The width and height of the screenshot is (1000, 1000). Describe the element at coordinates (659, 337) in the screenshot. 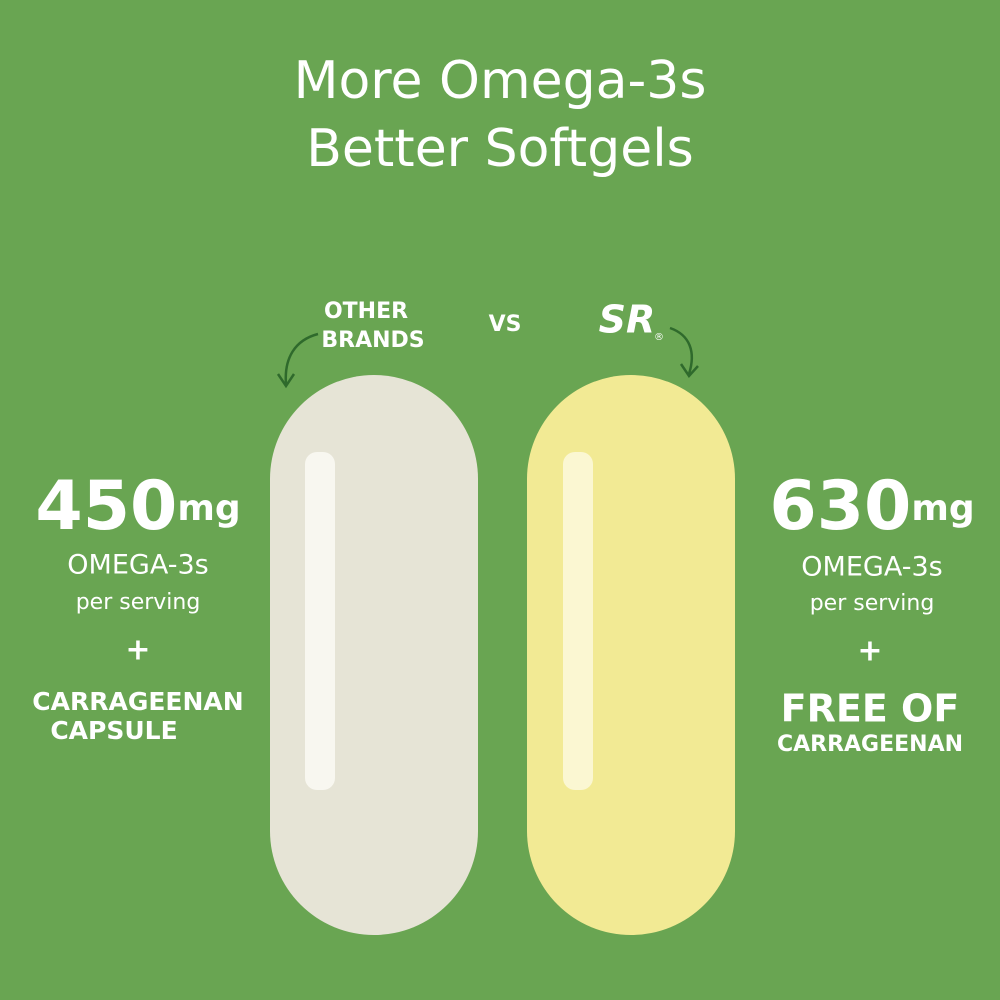

I see `brand-mark: ®` at that location.